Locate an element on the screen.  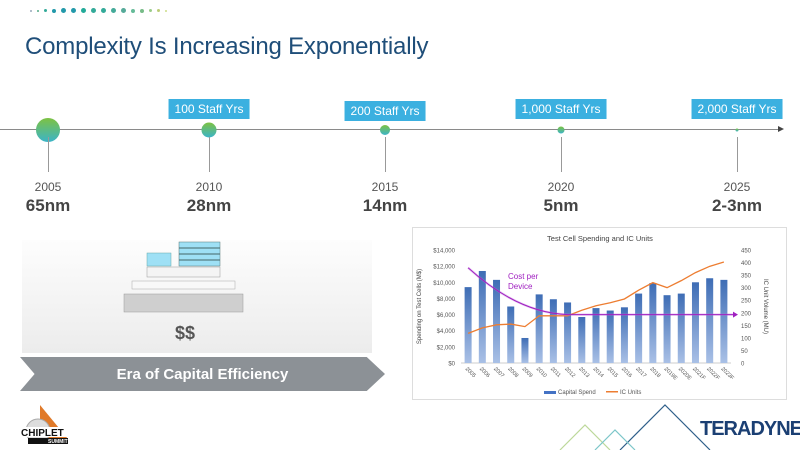
timeline-node-size: 65nm is located at coordinates (48, 205).